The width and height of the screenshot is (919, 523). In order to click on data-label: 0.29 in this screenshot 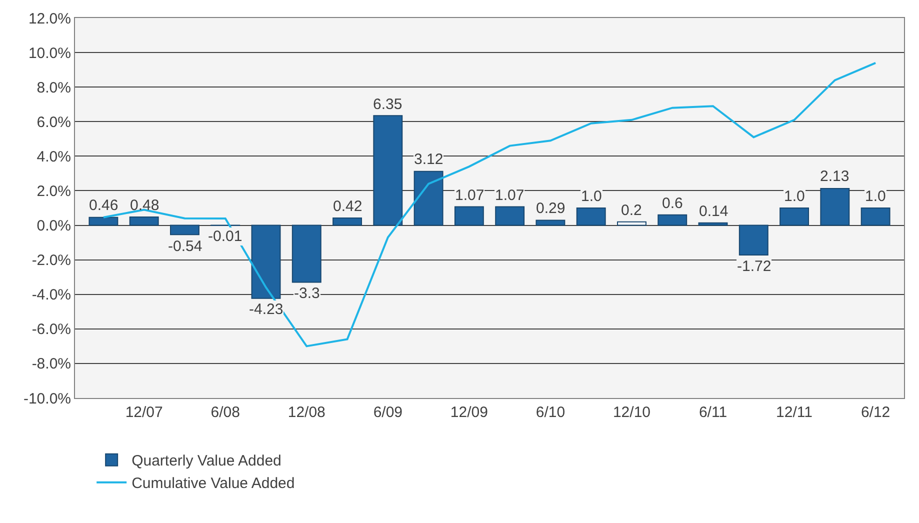, I will do `click(551, 208)`.